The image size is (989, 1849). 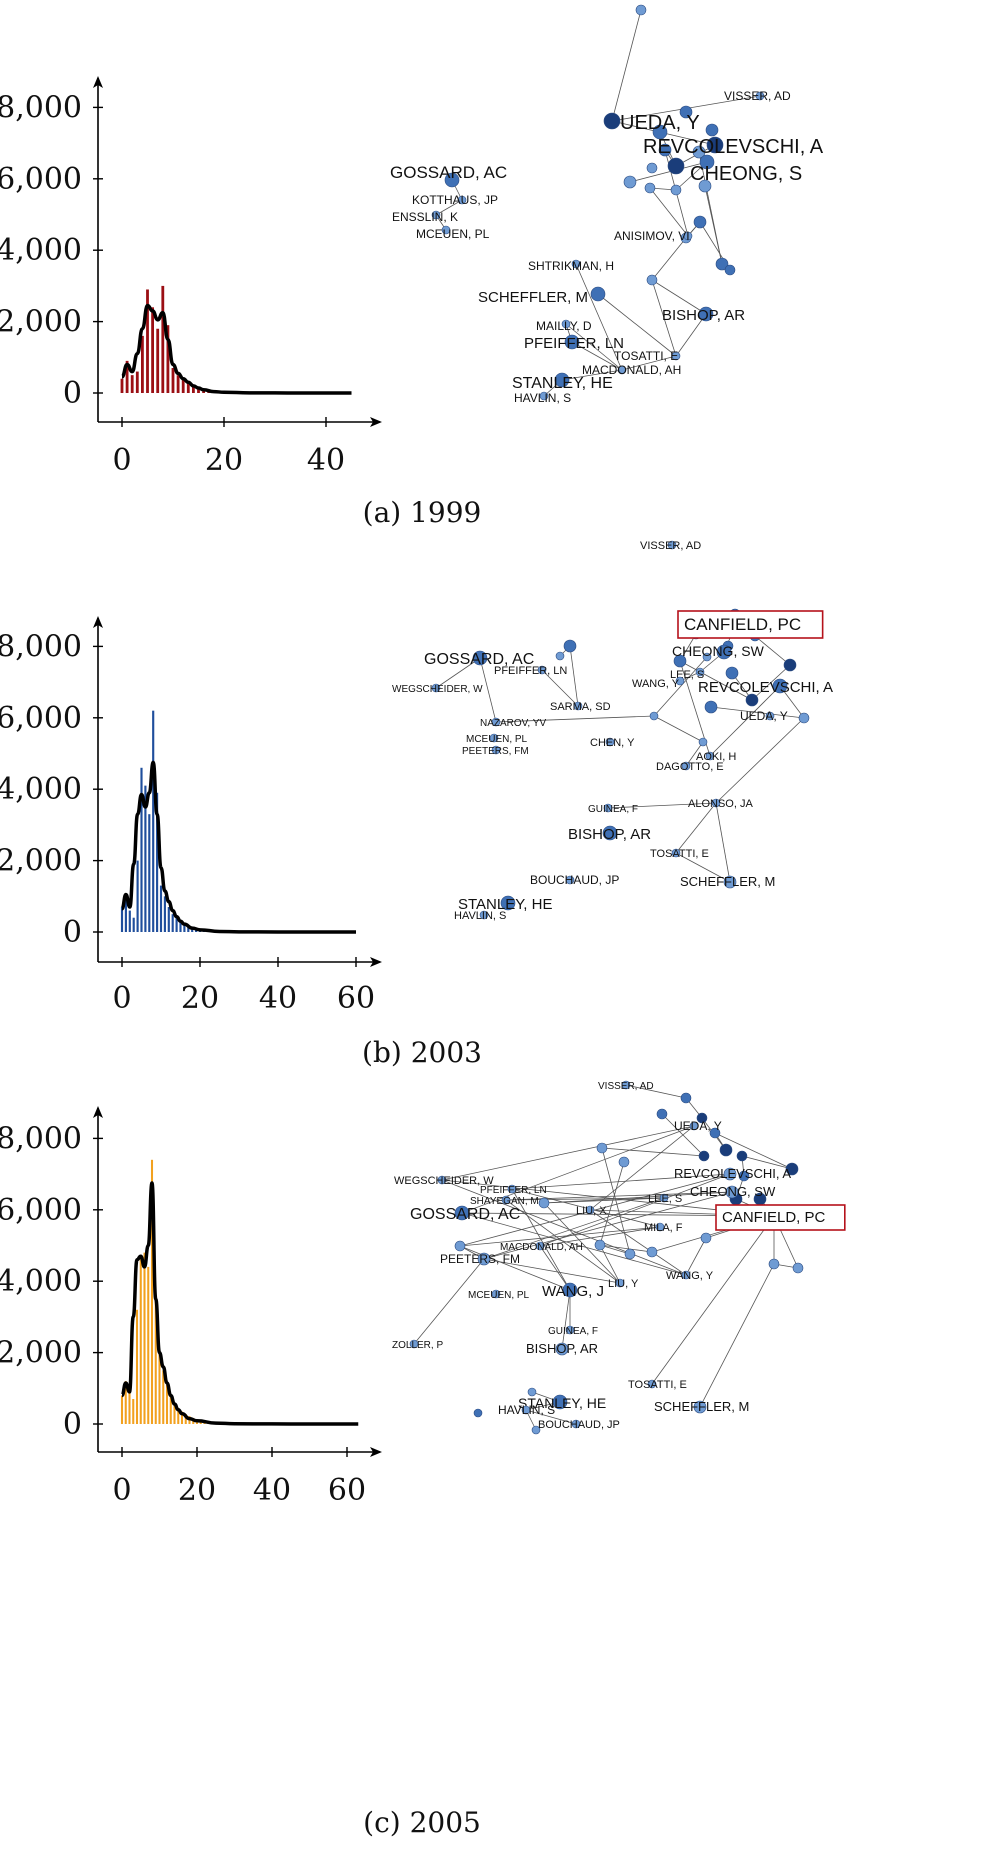 I want to click on author-node-havlin-s: HAVLIN, S, so click(x=542, y=398).